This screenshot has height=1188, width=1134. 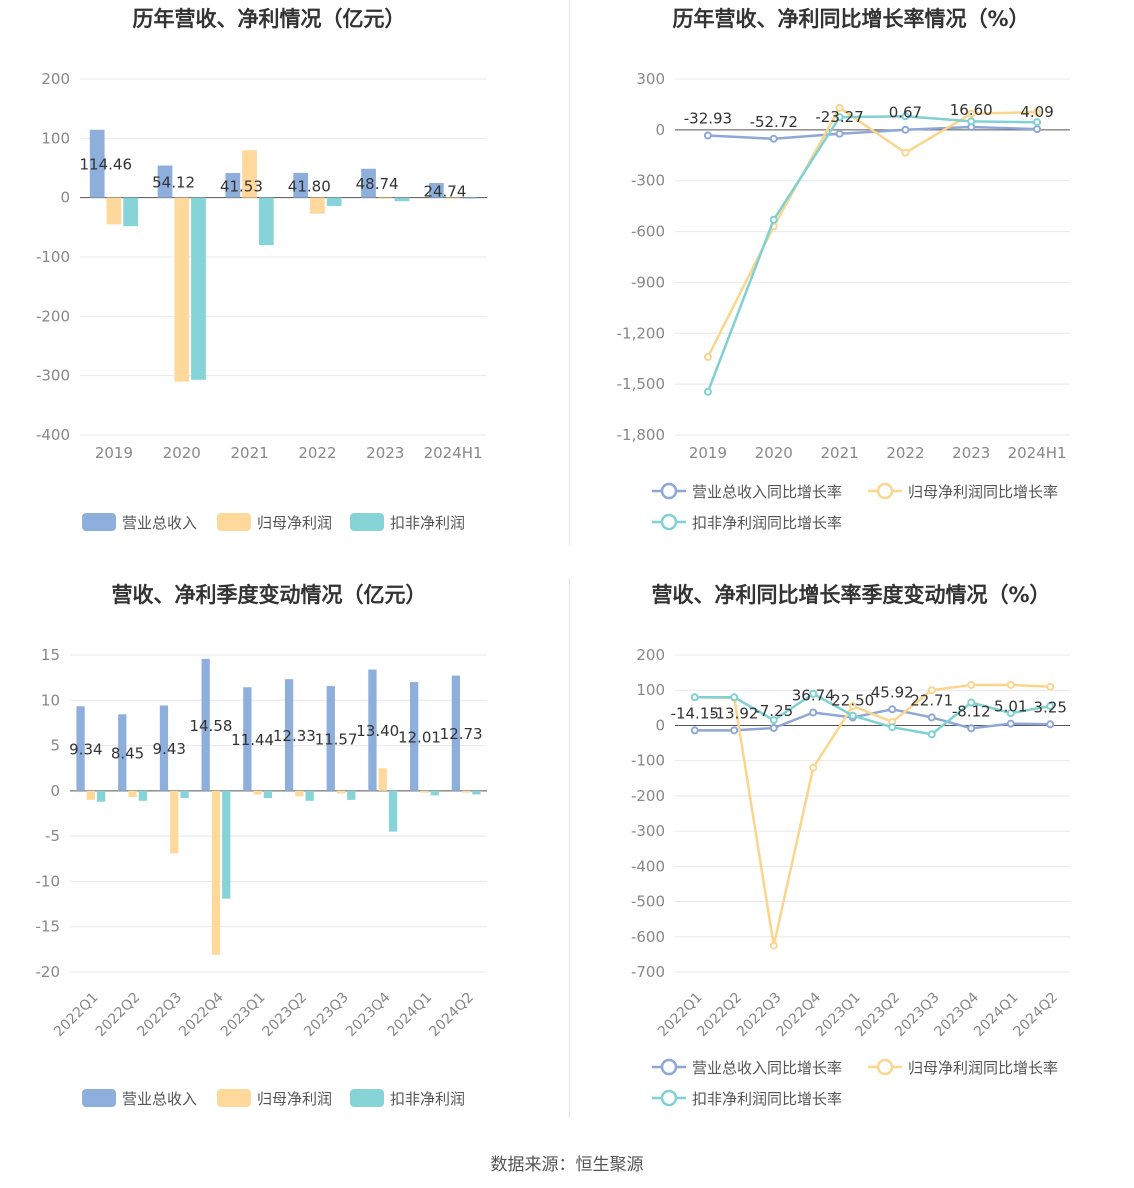 I want to click on x-tick-label: 2022Q1, so click(x=76, y=1015).